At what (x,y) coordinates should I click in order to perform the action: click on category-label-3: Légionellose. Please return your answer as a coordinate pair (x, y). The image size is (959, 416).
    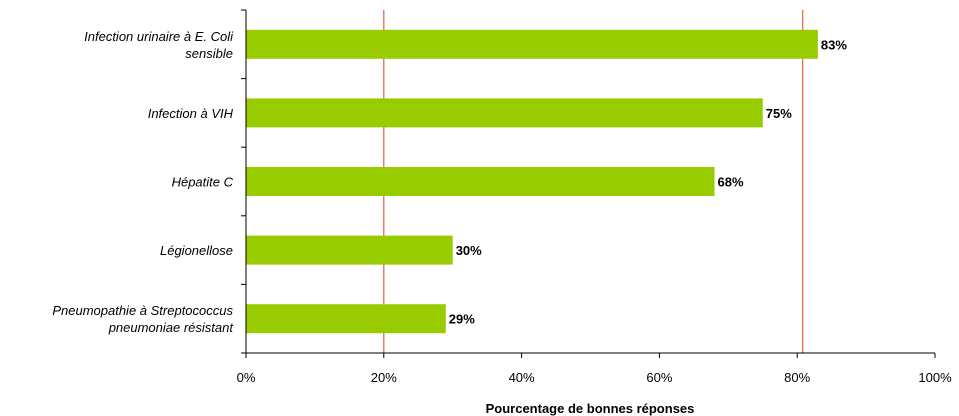
    Looking at the image, I should click on (196, 250).